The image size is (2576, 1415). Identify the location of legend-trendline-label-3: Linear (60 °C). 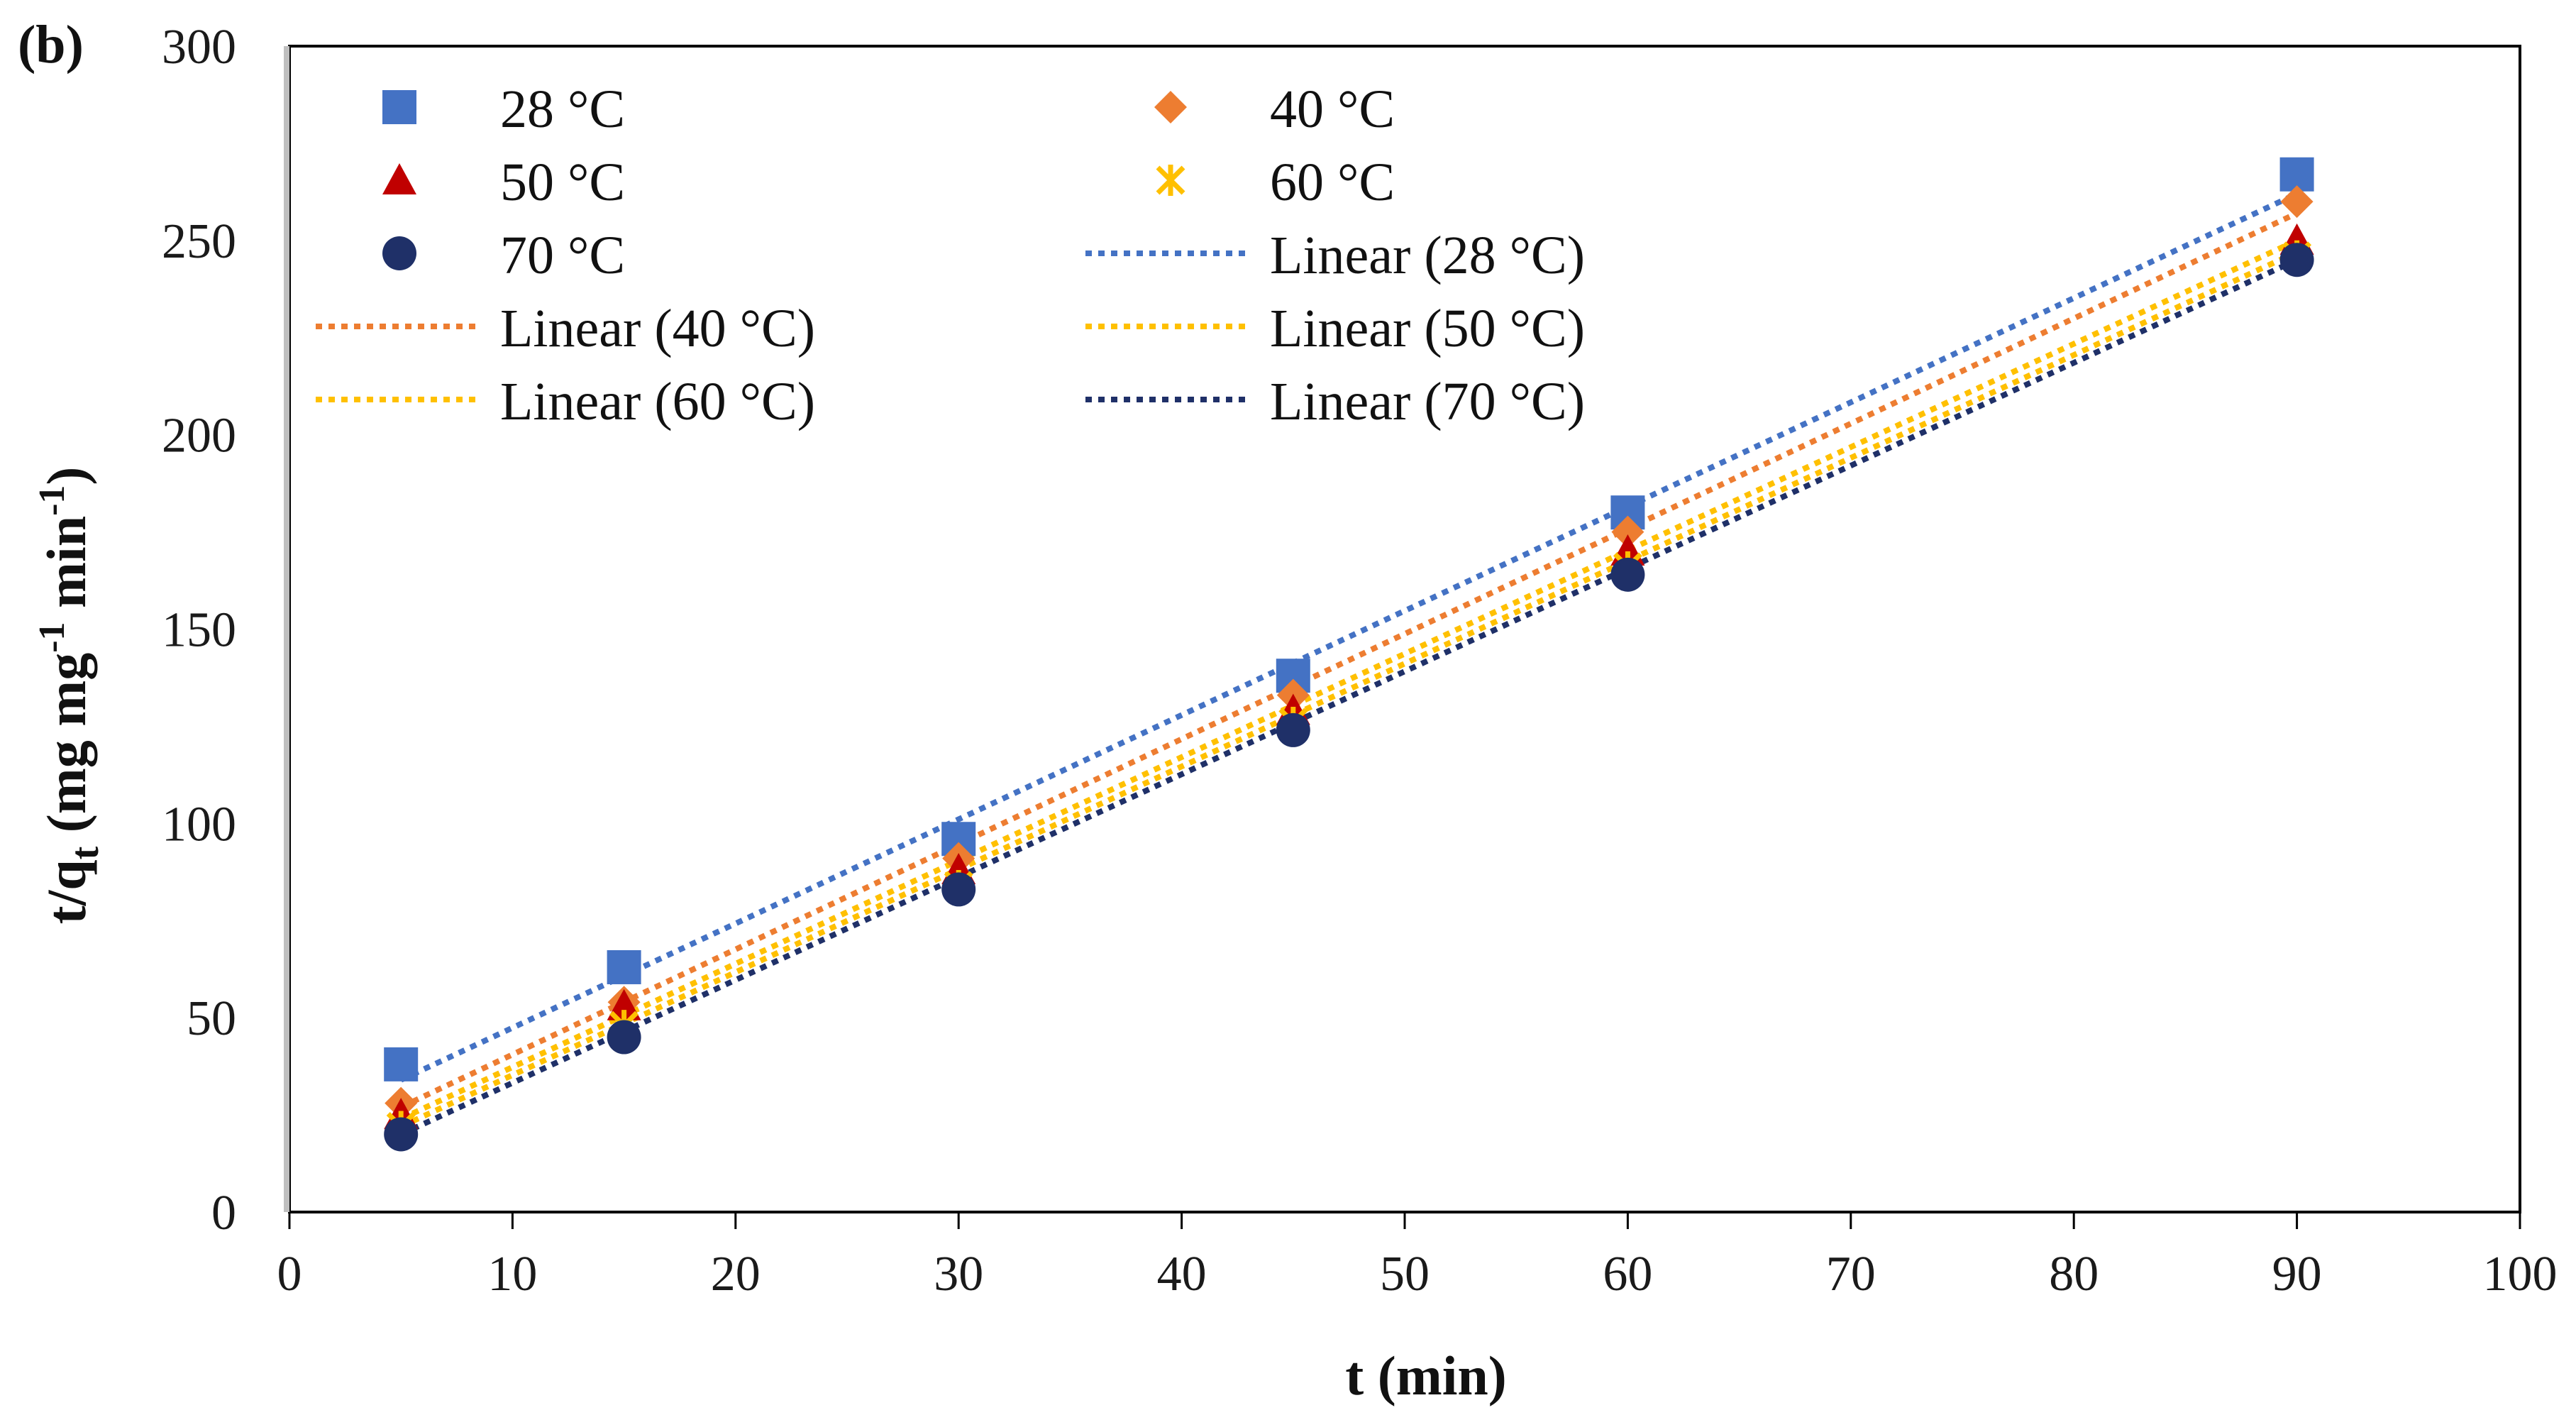
(657, 401).